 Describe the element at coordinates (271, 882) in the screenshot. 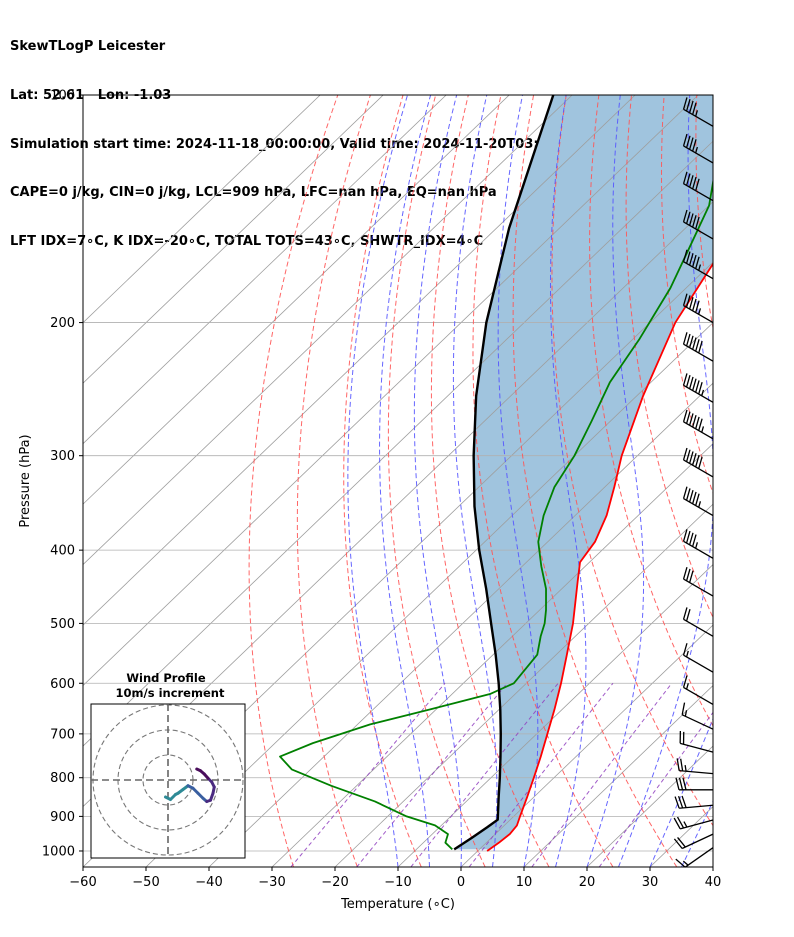

I see `x-tick-label: −30` at that location.